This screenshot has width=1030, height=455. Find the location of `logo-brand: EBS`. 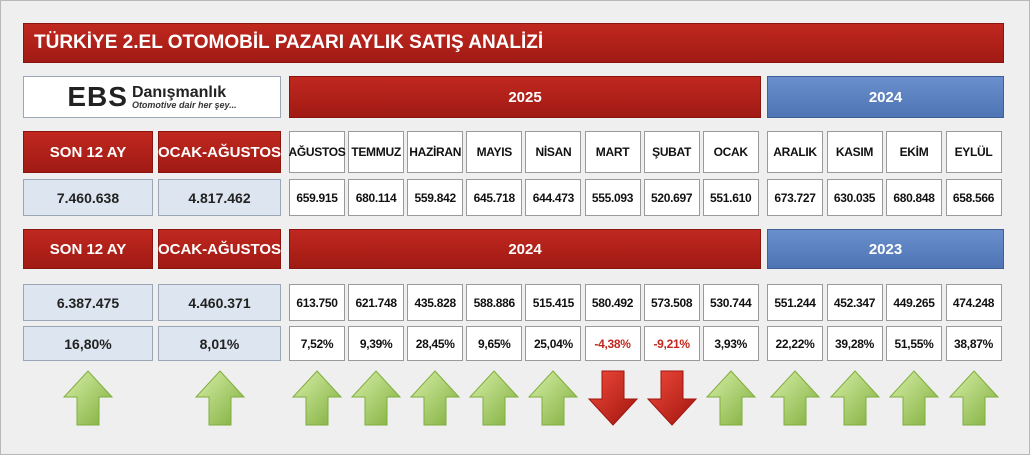

logo-brand: EBS is located at coordinates (97, 96).